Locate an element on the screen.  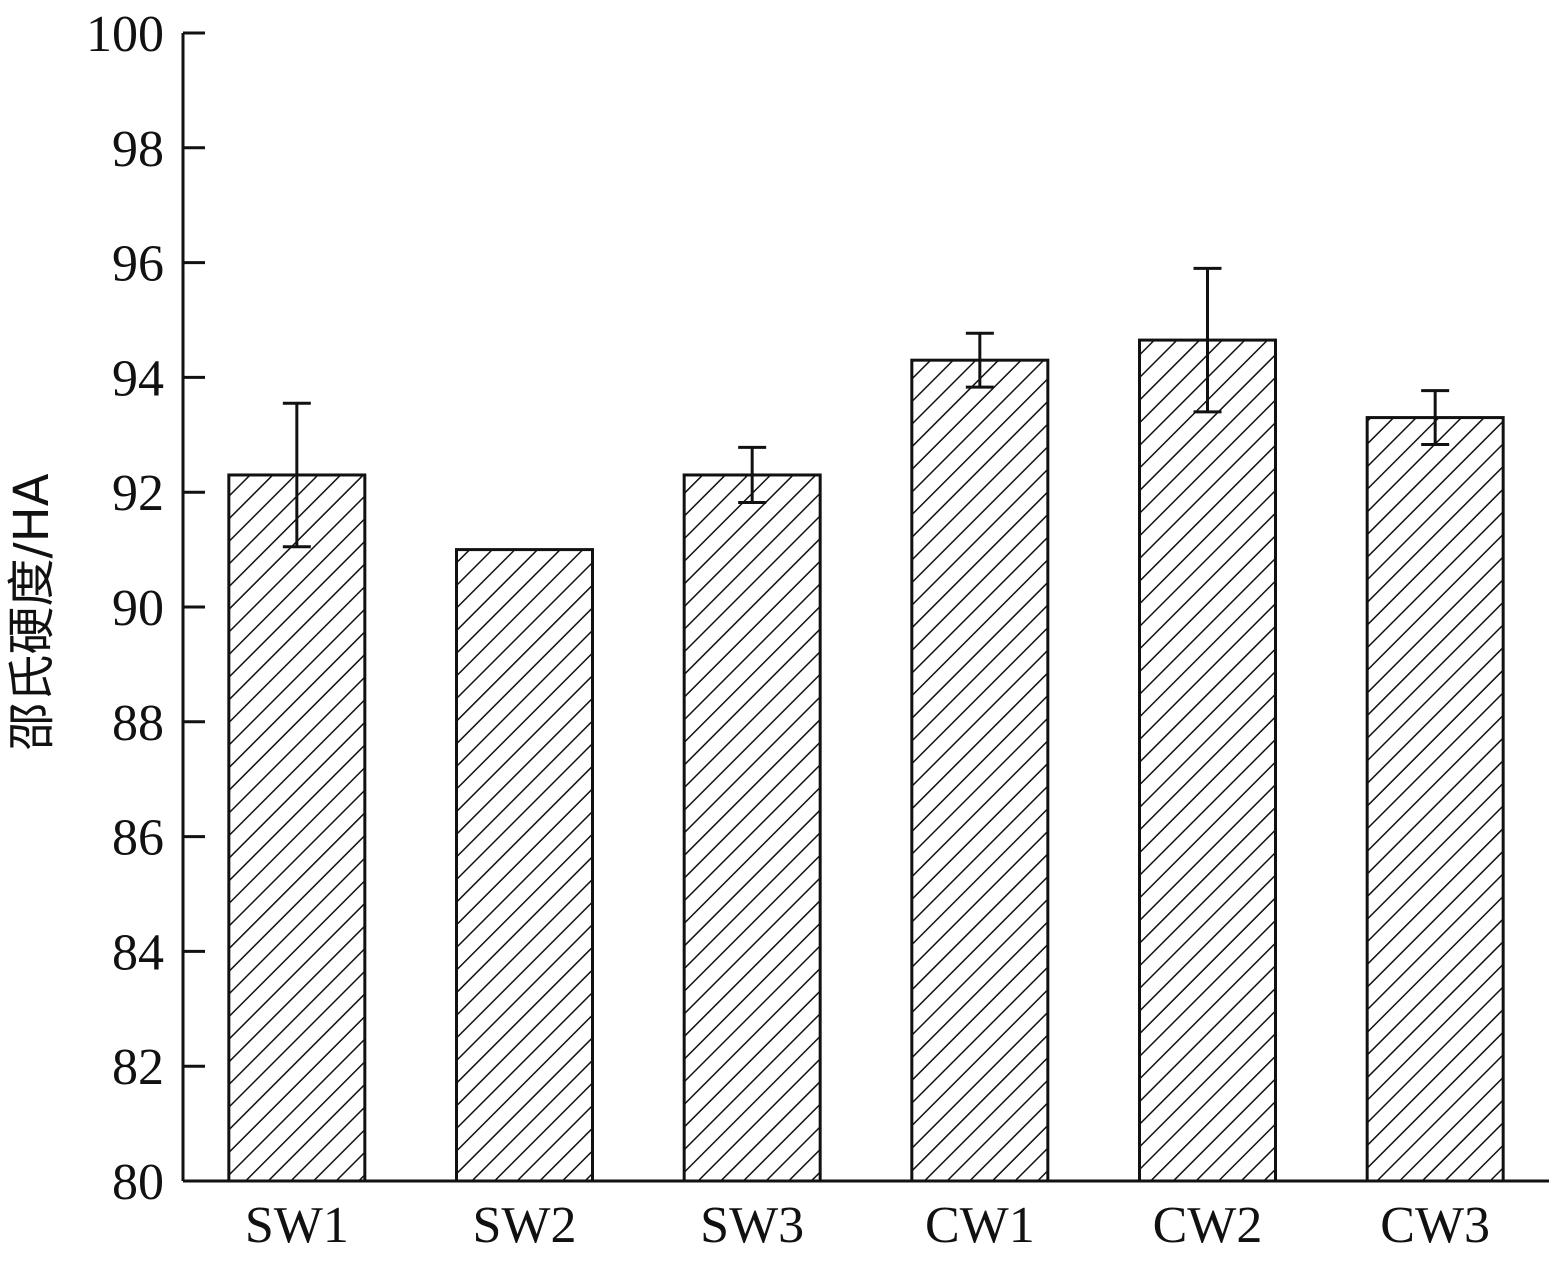
bar-sw2 is located at coordinates (524, 865).